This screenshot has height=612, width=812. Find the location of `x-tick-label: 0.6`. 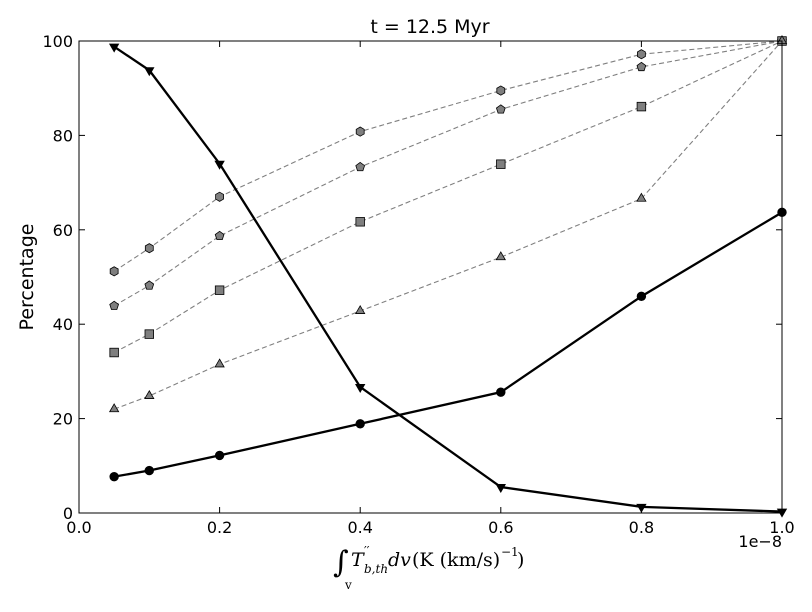

x-tick-label: 0.6 is located at coordinates (500, 527).